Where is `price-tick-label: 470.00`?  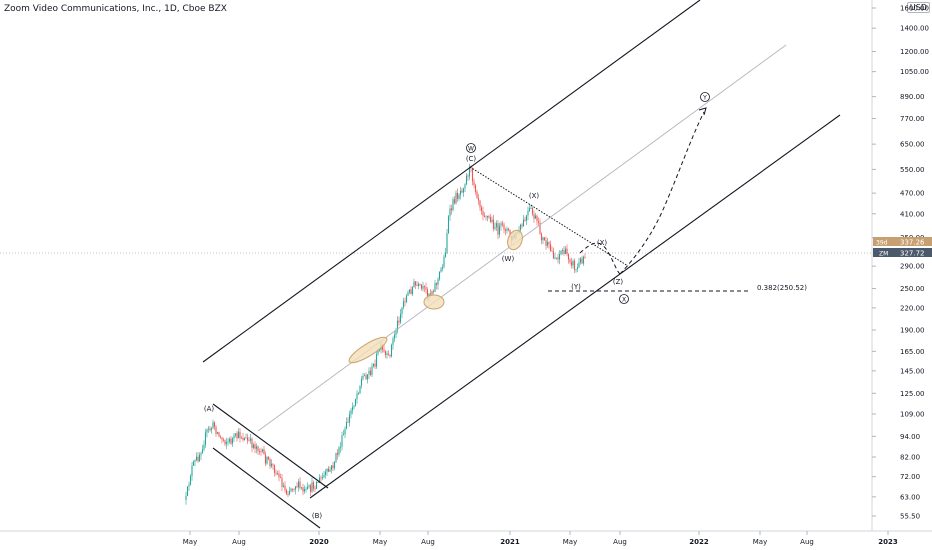 price-tick-label: 470.00 is located at coordinates (912, 194).